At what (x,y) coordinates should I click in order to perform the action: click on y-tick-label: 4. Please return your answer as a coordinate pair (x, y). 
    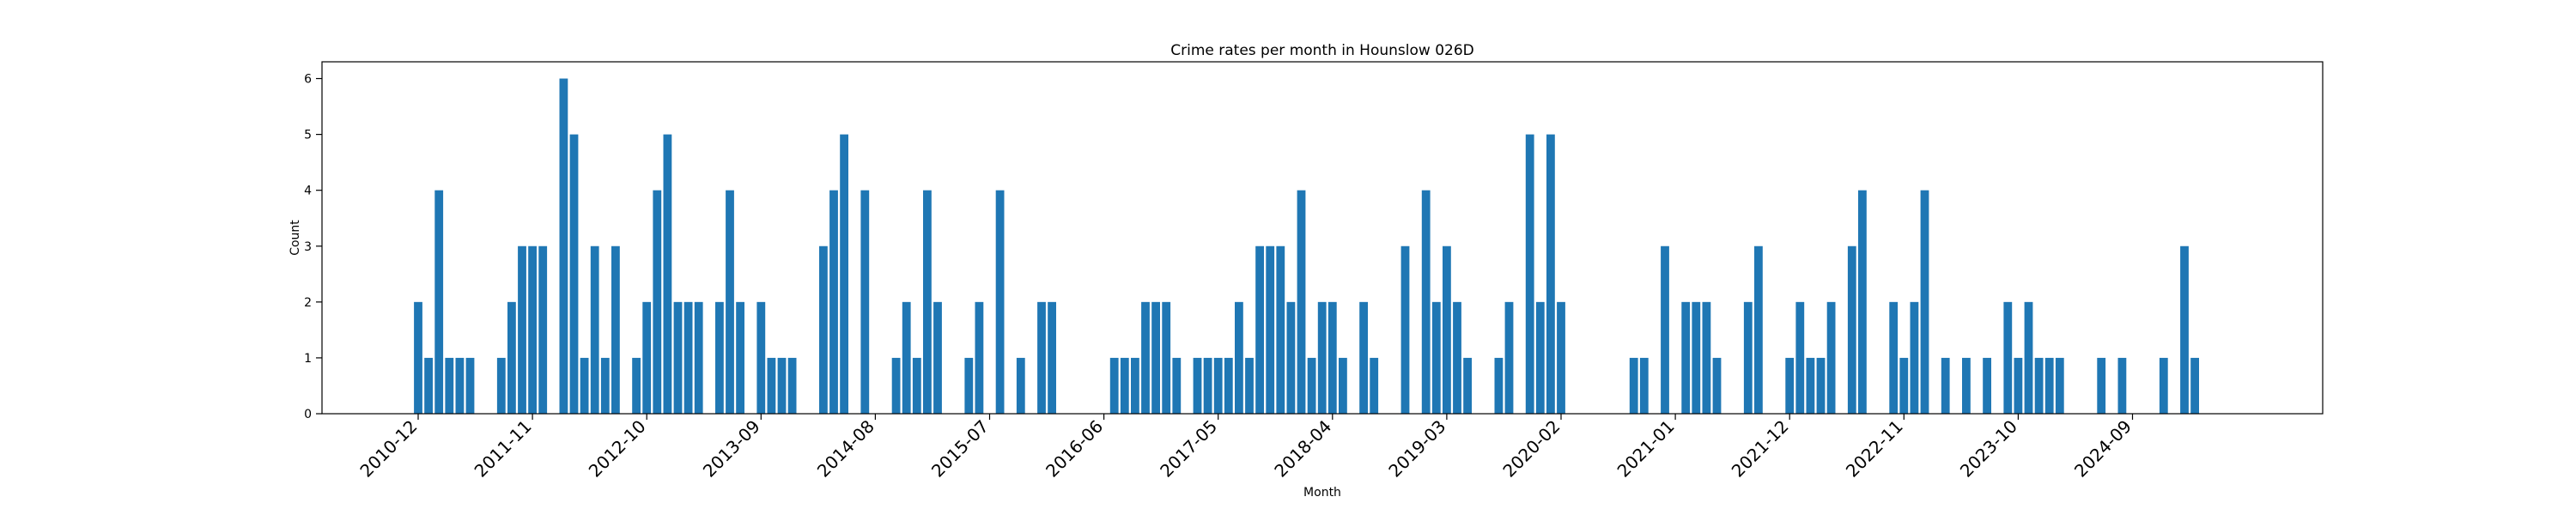
    Looking at the image, I should click on (308, 191).